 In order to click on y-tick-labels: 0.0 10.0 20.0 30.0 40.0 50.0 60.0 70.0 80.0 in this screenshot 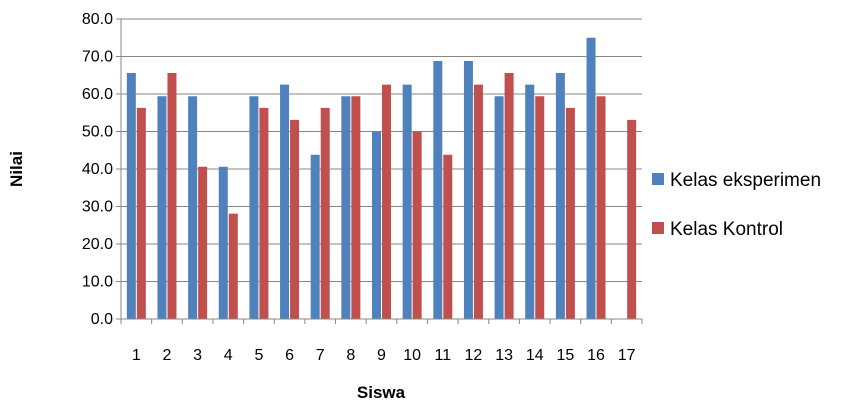, I will do `click(97, 169)`.